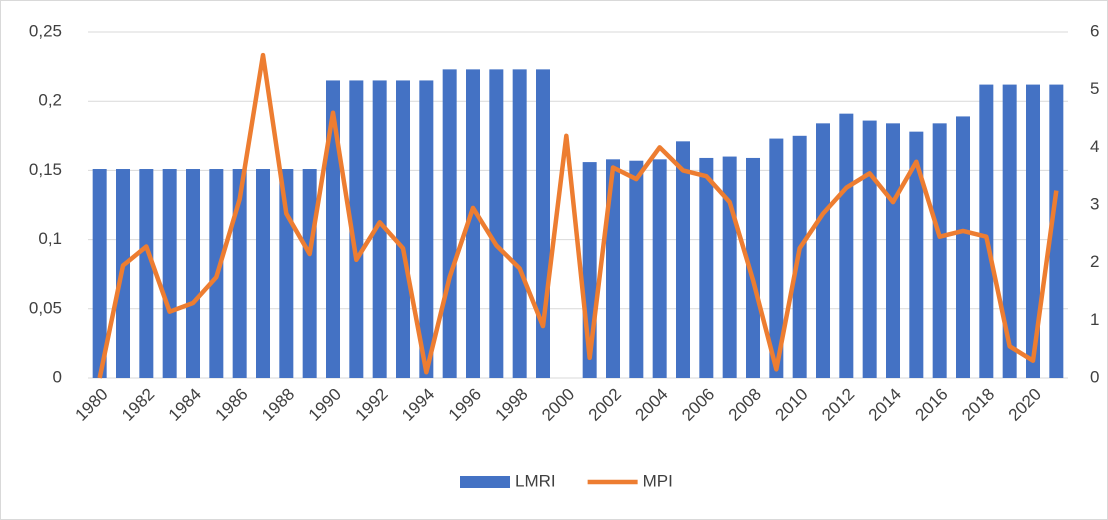 The height and width of the screenshot is (520, 1108). I want to click on y2-tick-label: 0, so click(1094, 376).